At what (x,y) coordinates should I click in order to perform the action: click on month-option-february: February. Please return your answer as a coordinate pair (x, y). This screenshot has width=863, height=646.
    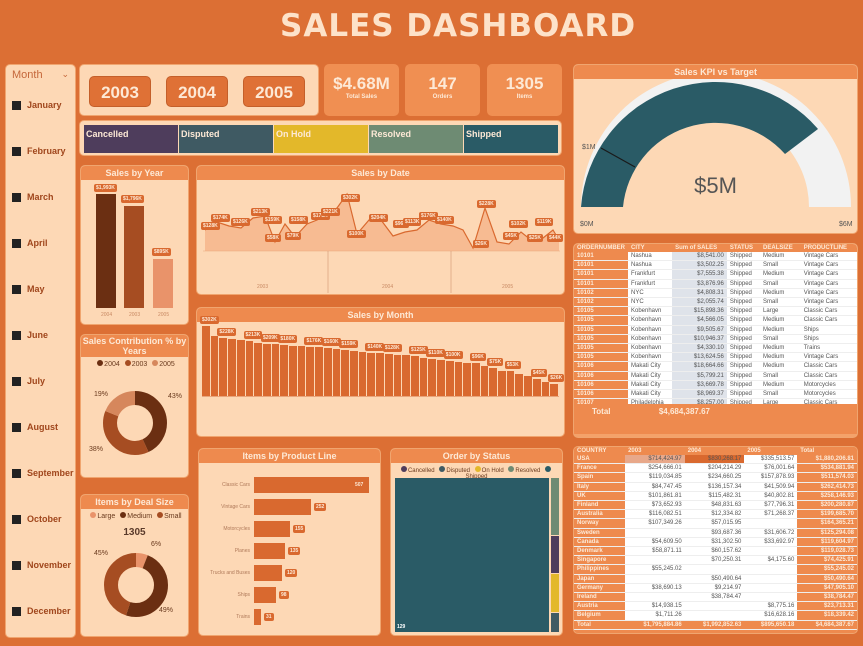
    Looking at the image, I should click on (39, 151).